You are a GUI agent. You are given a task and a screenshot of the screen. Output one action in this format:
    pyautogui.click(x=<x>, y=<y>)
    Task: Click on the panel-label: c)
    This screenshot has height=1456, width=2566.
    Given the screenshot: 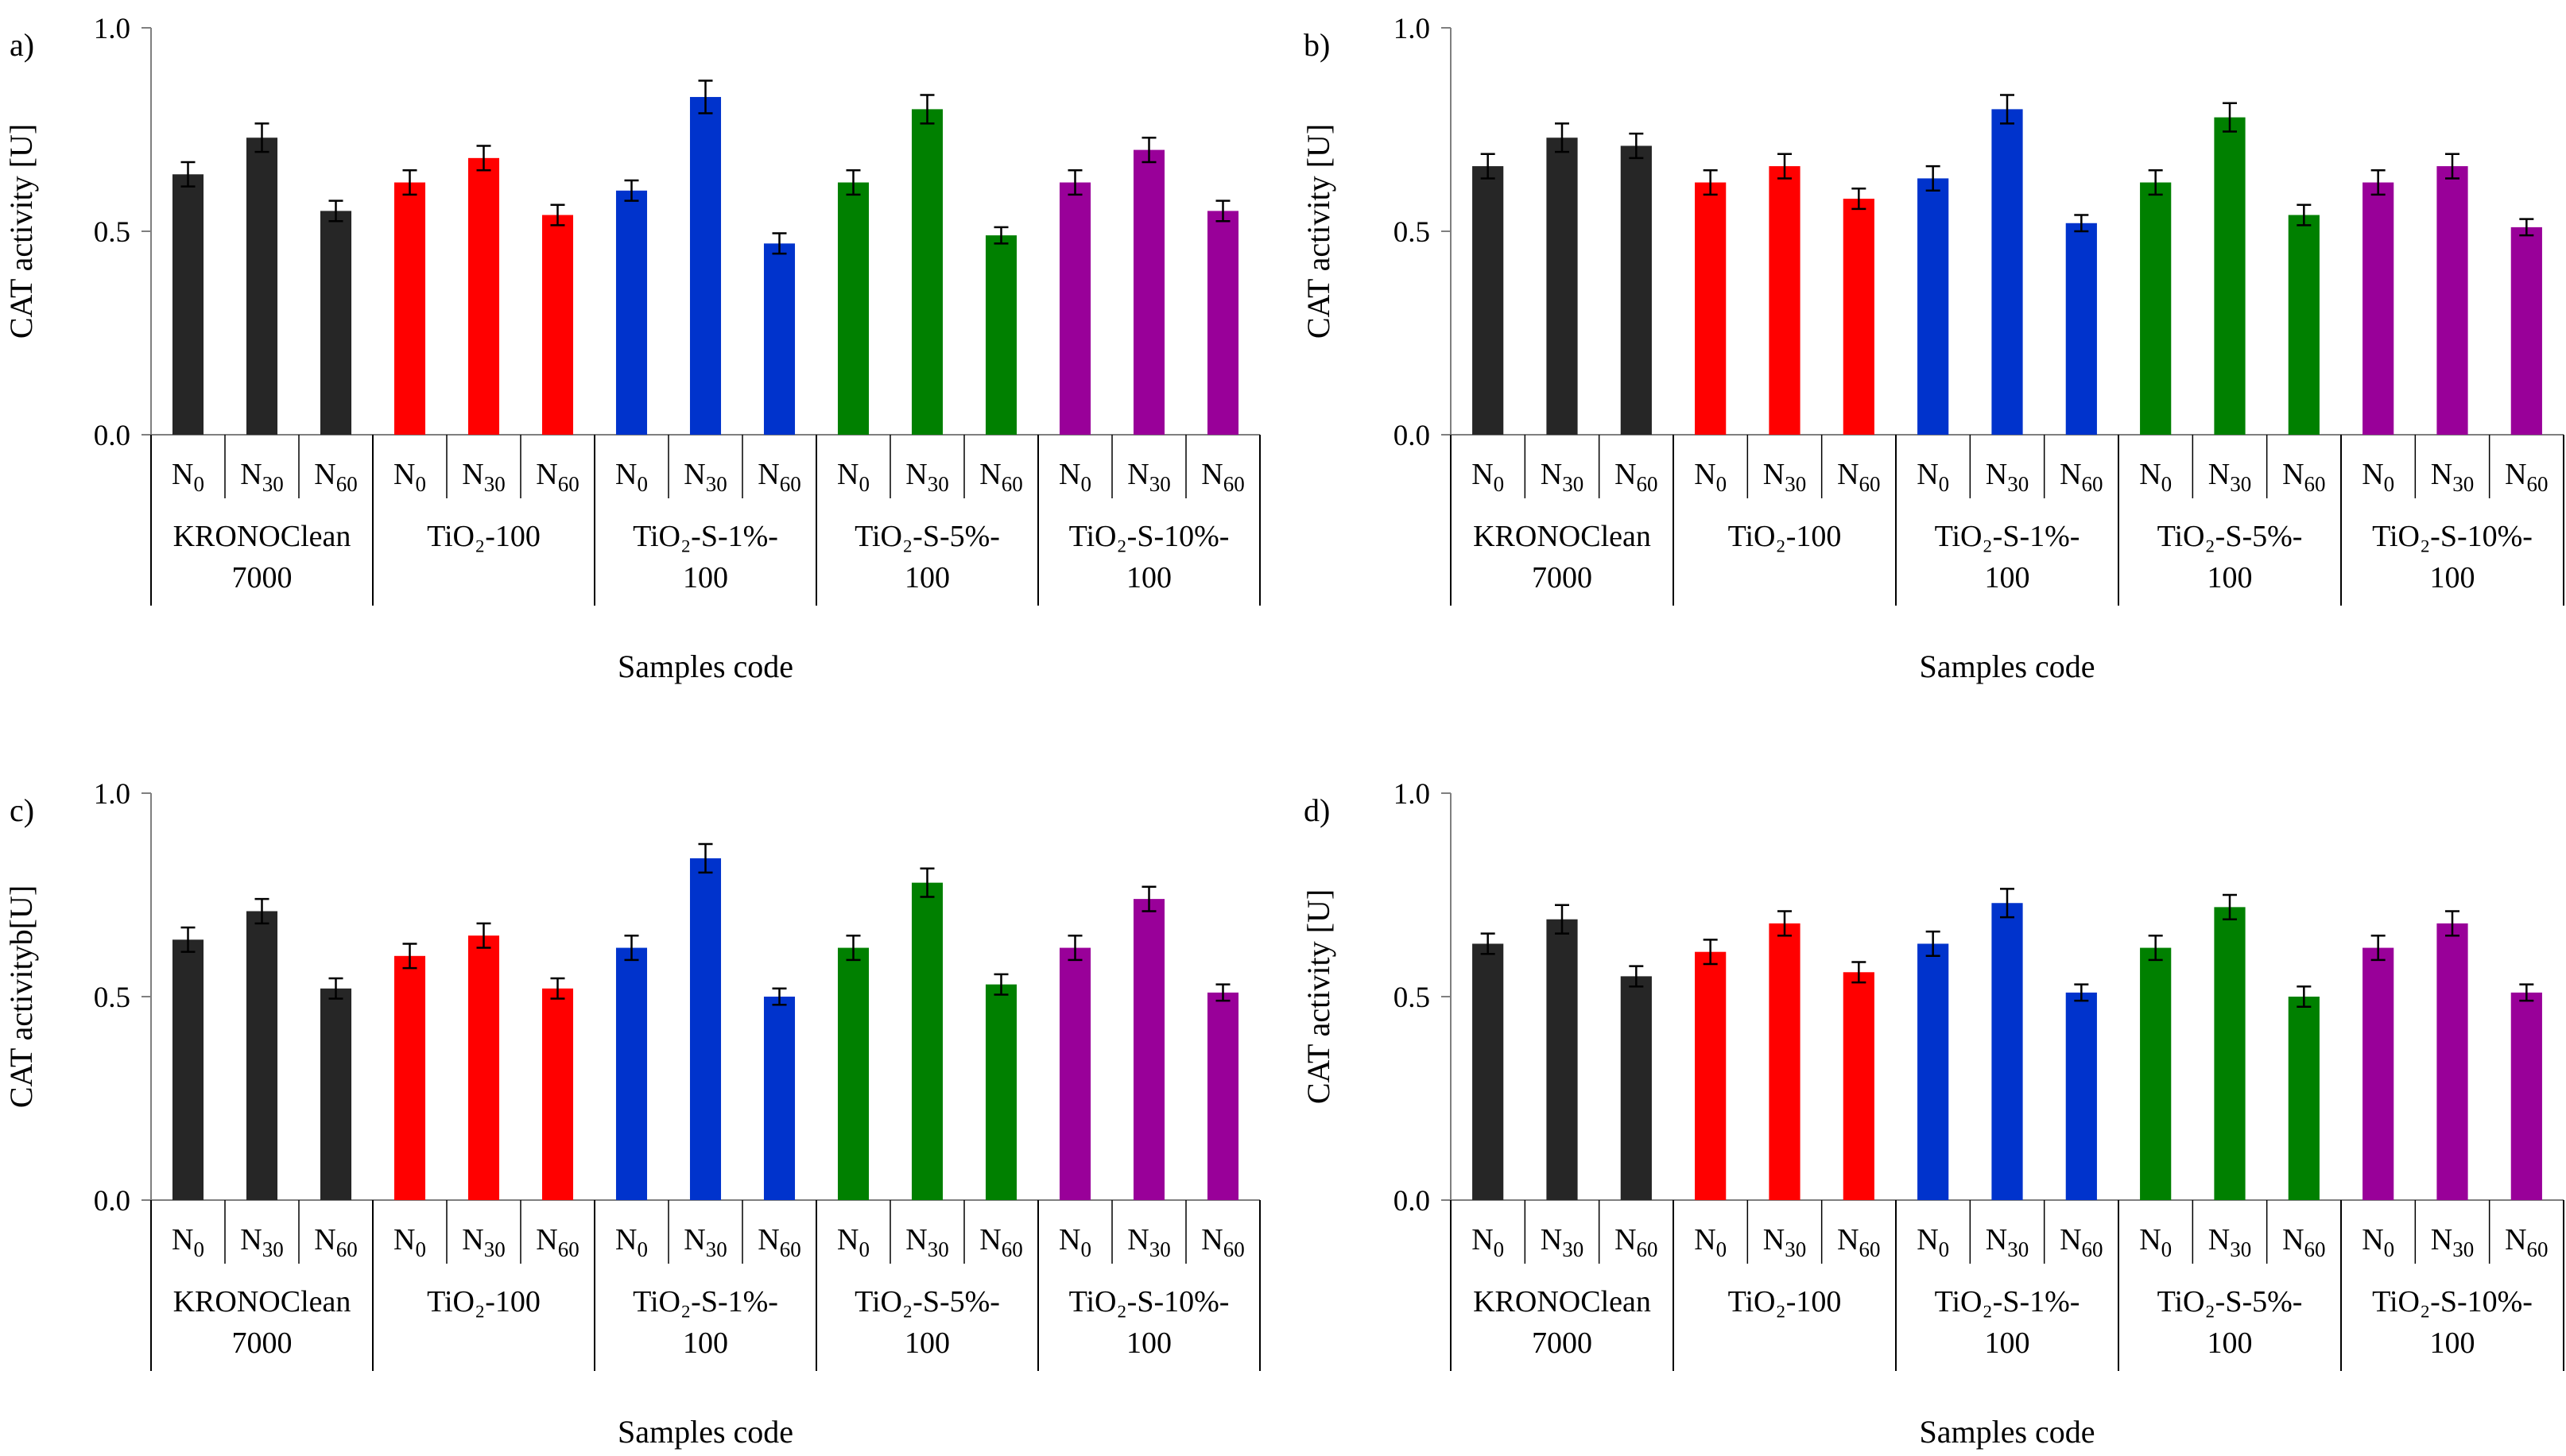 What is the action you would take?
    pyautogui.click(x=22, y=810)
    